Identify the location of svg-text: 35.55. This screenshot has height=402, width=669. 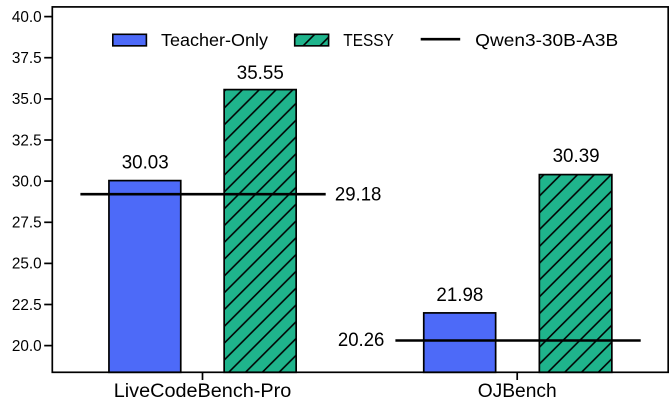
(260, 73).